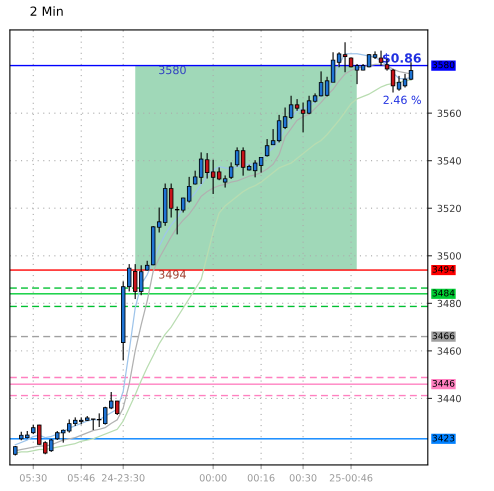 This screenshot has height=491, width=494. What do you see at coordinates (449, 351) in the screenshot?
I see `y-tick-label: 3460` at bounding box center [449, 351].